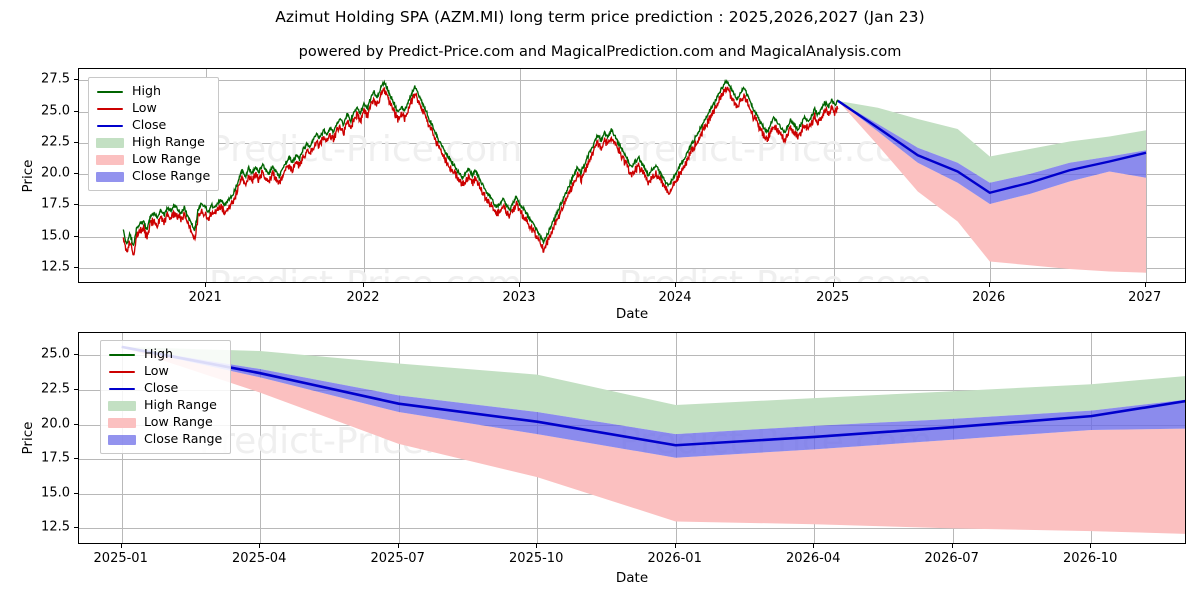  What do you see at coordinates (675, 297) in the screenshot?
I see `x-tick-label: 2024` at bounding box center [675, 297].